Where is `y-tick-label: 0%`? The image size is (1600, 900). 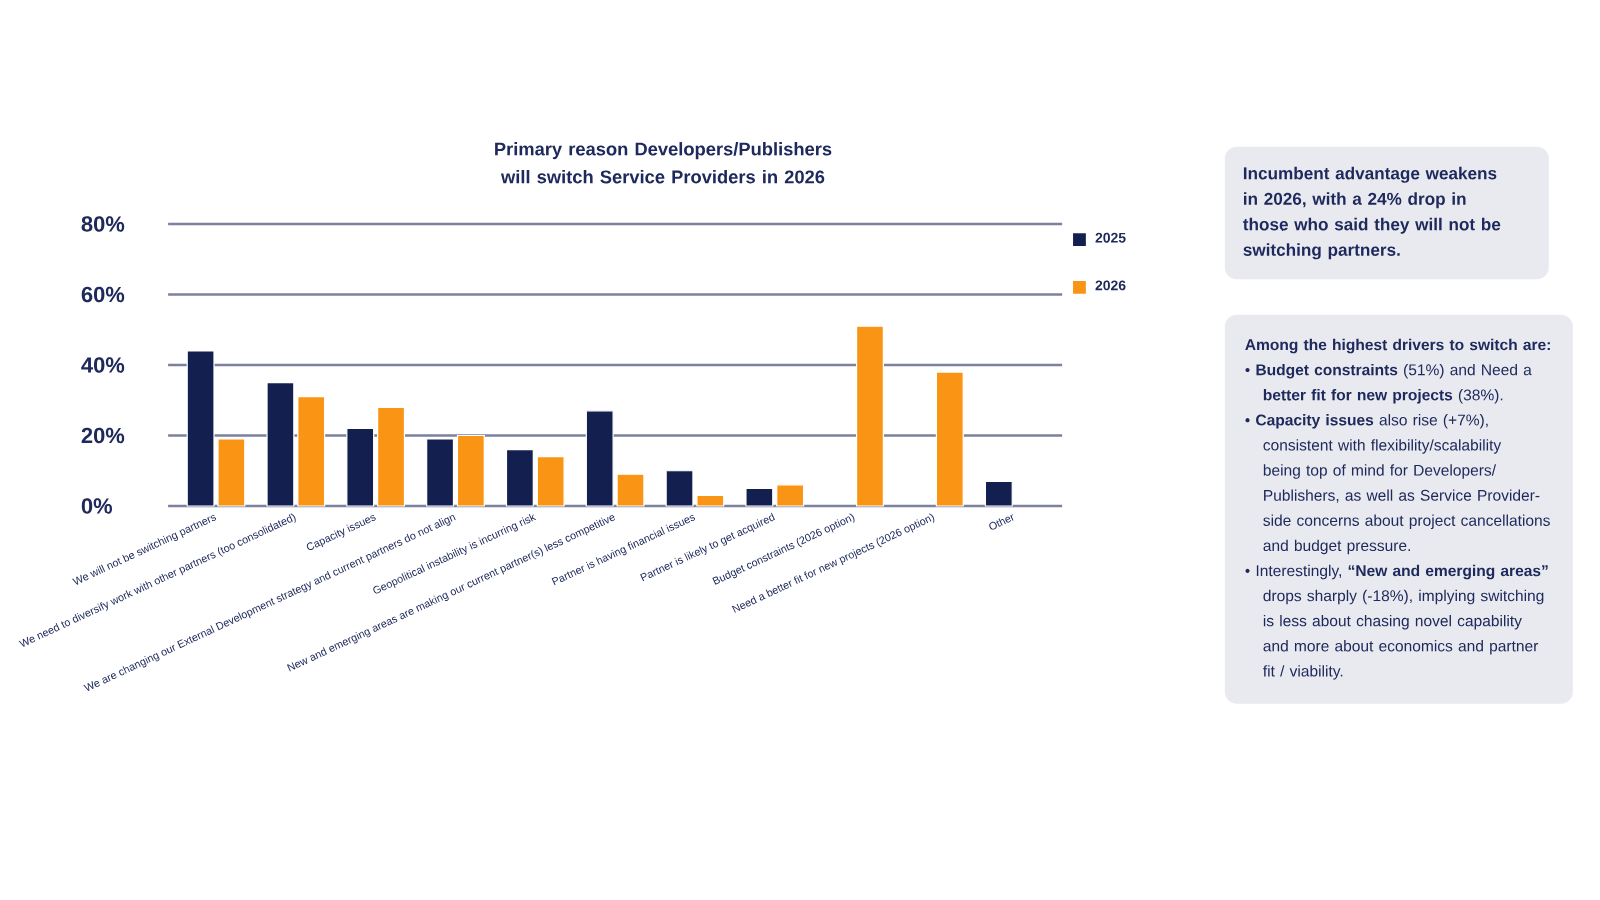 y-tick-label: 0% is located at coordinates (97, 506).